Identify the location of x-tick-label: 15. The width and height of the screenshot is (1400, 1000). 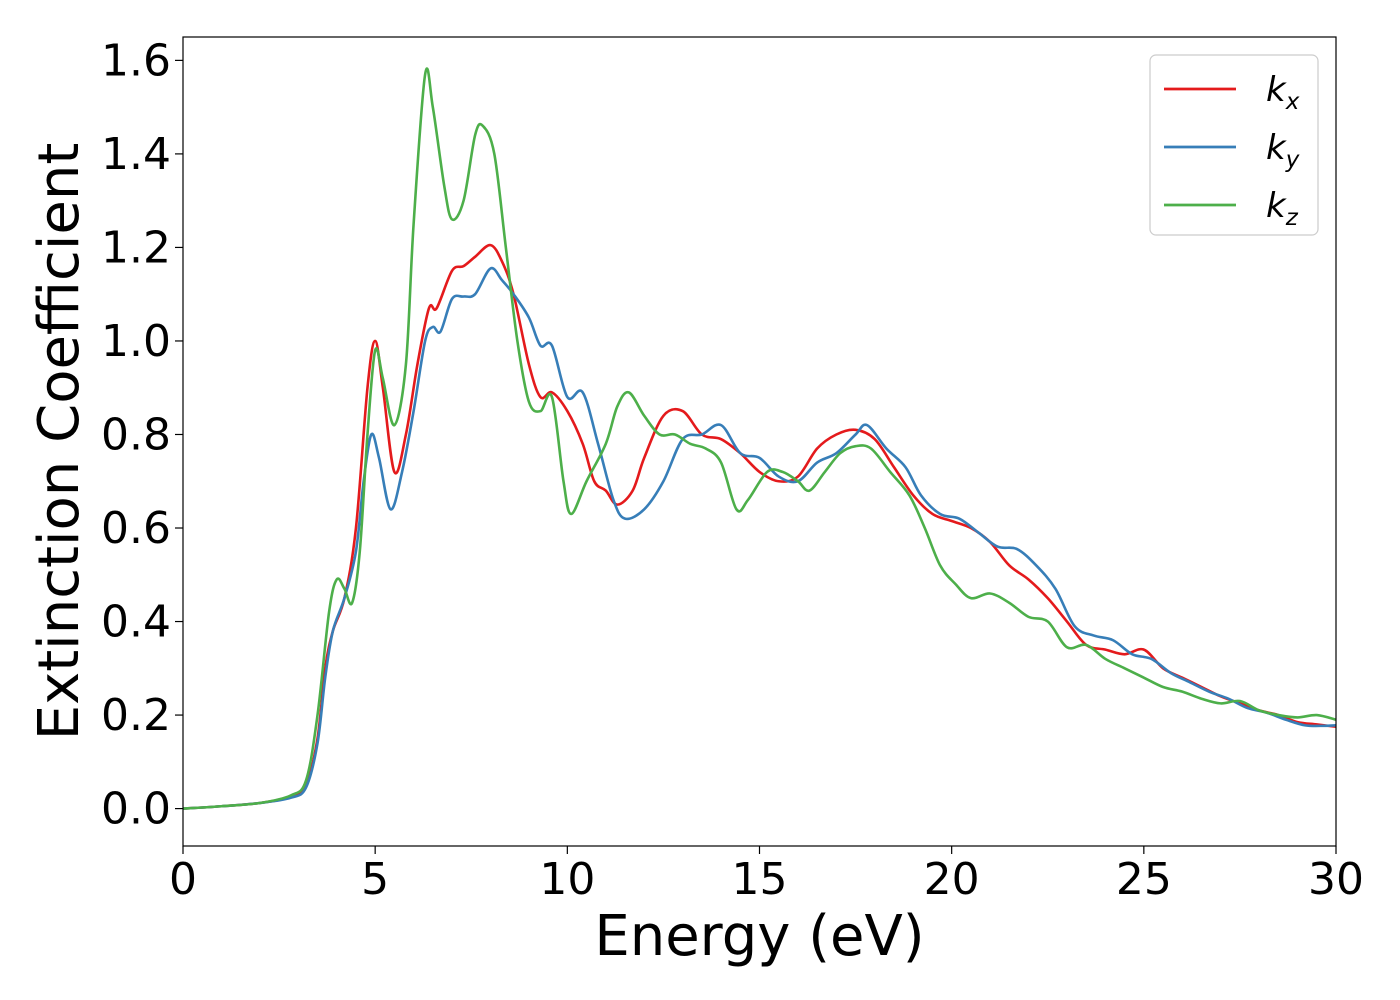
(760, 879).